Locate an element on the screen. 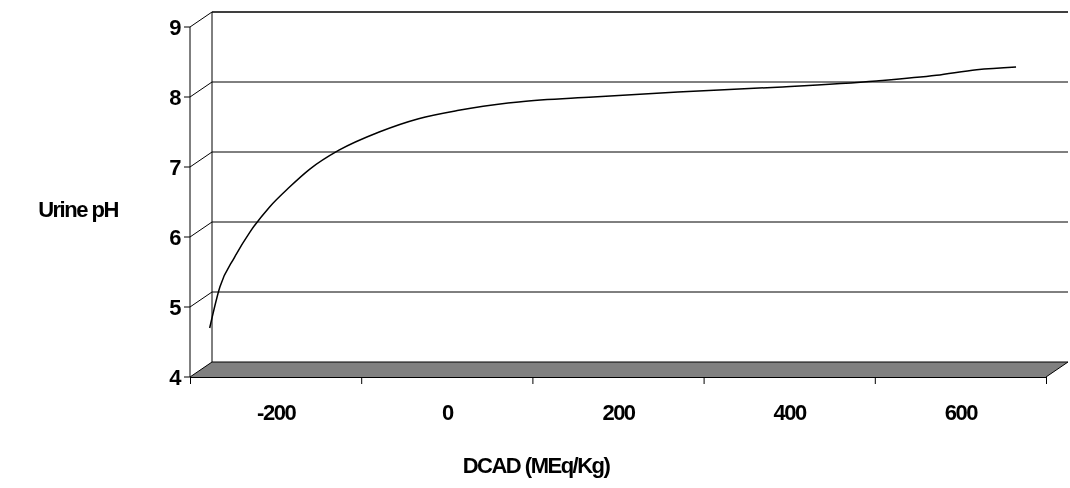 This screenshot has width=1070, height=488. x-tick-label: 200 is located at coordinates (619, 412).